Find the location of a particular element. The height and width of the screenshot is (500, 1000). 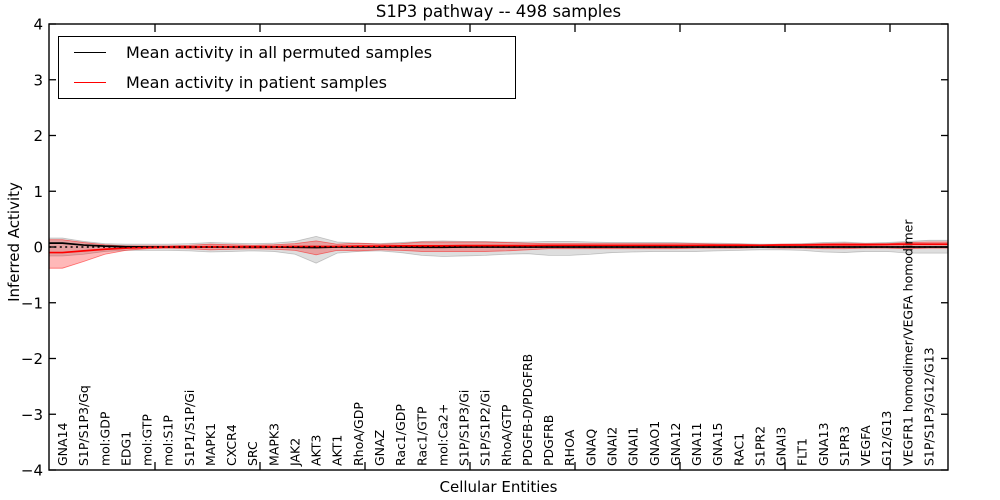

y-tick-label: −1 is located at coordinates (32, 303).